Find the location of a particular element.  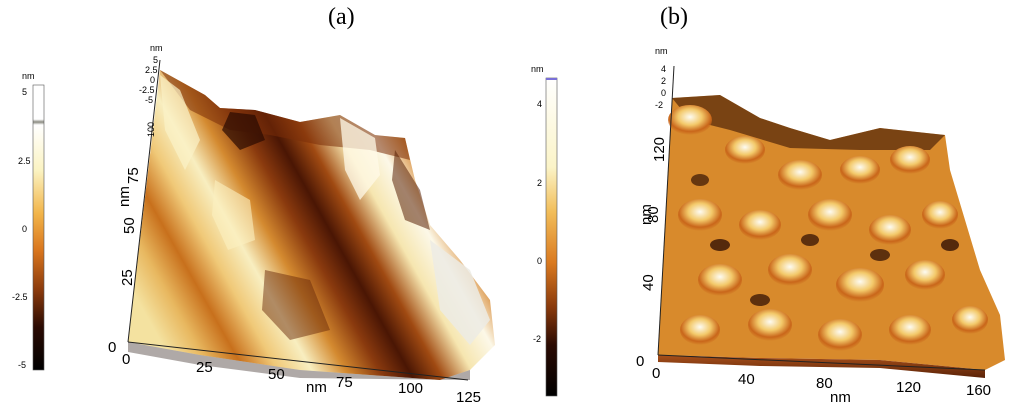

x-axis-a-tick-0: 0 is located at coordinates (126, 359).